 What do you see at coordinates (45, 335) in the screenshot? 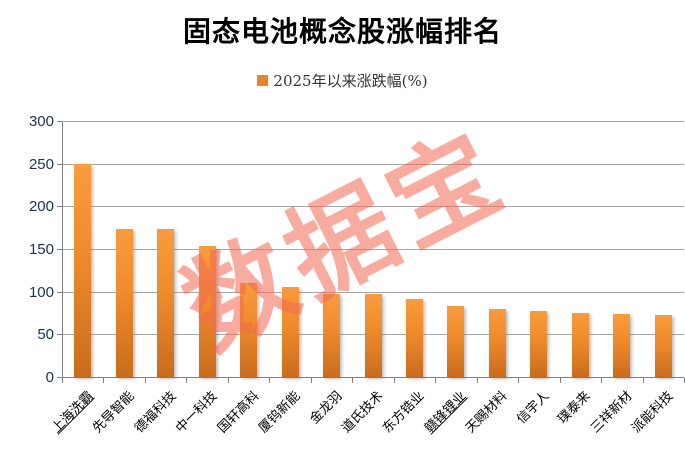
I see `y-tick-label-50: 50` at bounding box center [45, 335].